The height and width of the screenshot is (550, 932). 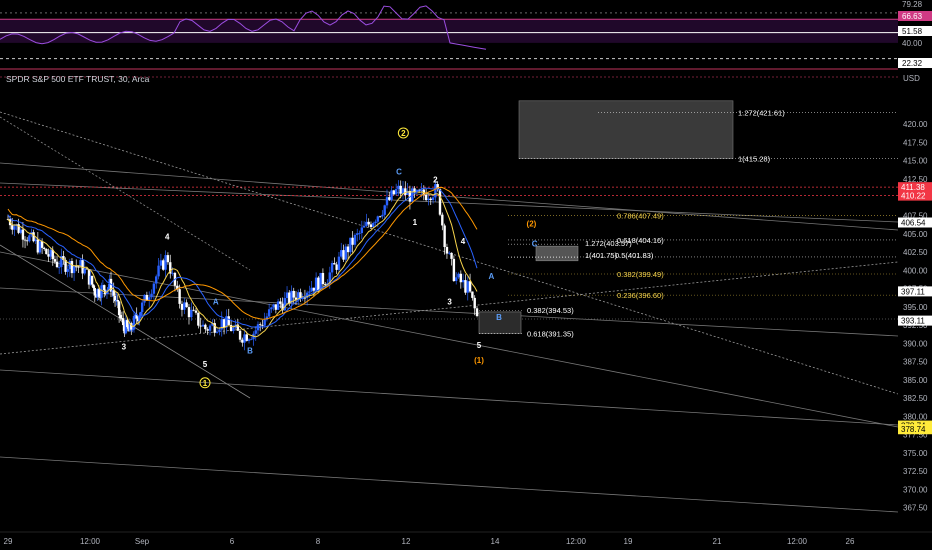 What do you see at coordinates (550, 310) in the screenshot?
I see `fib-label: 0.382(394.53)` at bounding box center [550, 310].